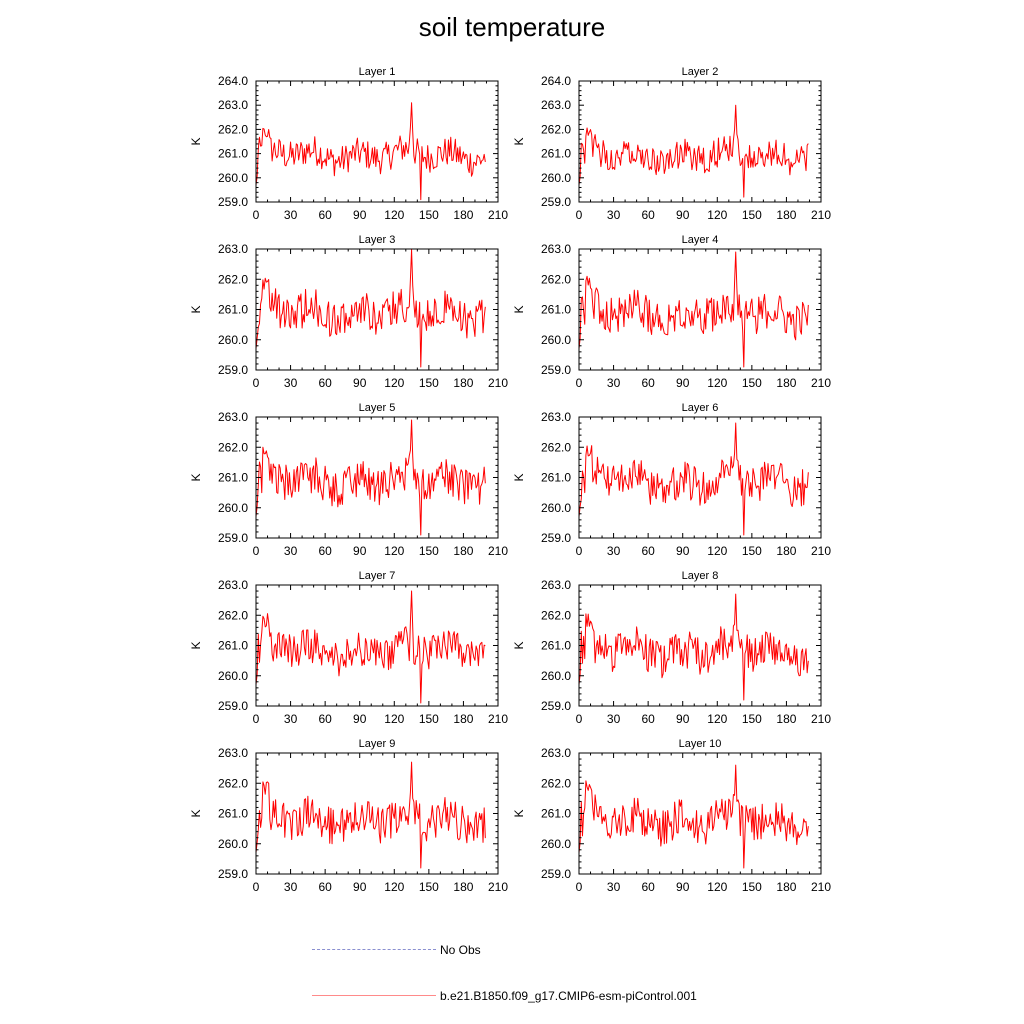 This screenshot has height=1024, width=1024. Describe the element at coordinates (700, 72) in the screenshot. I see `panel-title: Layer 2` at that location.